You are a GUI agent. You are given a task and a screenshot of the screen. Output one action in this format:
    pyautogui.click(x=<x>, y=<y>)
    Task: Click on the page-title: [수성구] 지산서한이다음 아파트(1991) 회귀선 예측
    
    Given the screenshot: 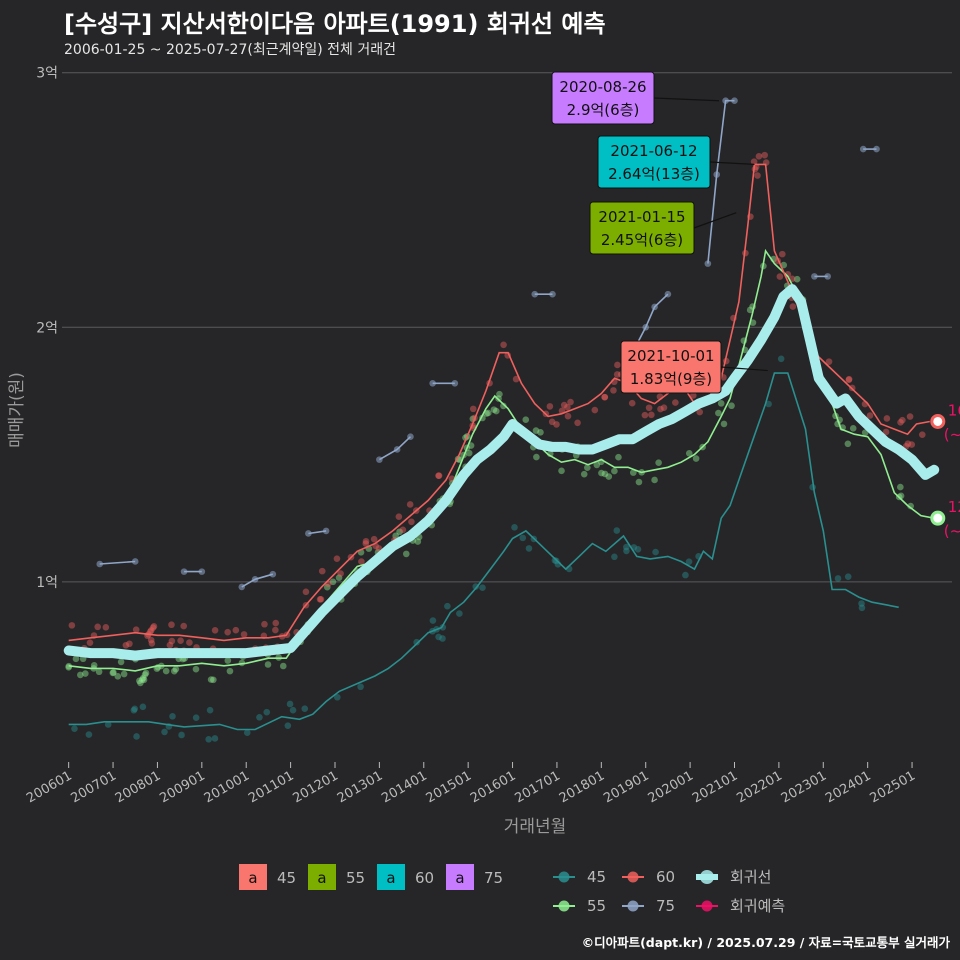 What is the action you would take?
    pyautogui.click(x=335, y=24)
    